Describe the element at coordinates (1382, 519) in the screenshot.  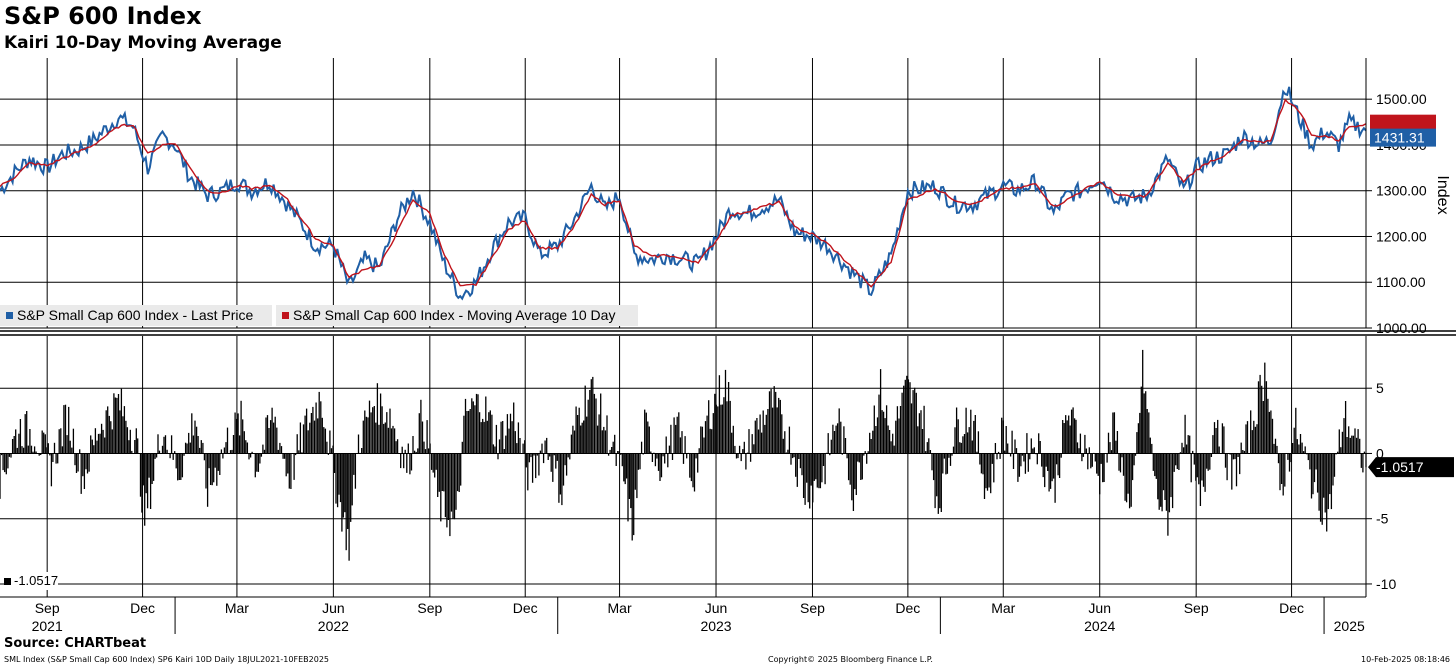
I see `y-tick-lower-1: -5` at that location.